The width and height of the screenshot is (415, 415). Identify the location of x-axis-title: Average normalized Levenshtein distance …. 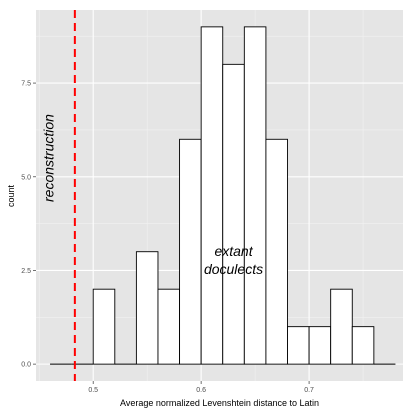
(219, 403).